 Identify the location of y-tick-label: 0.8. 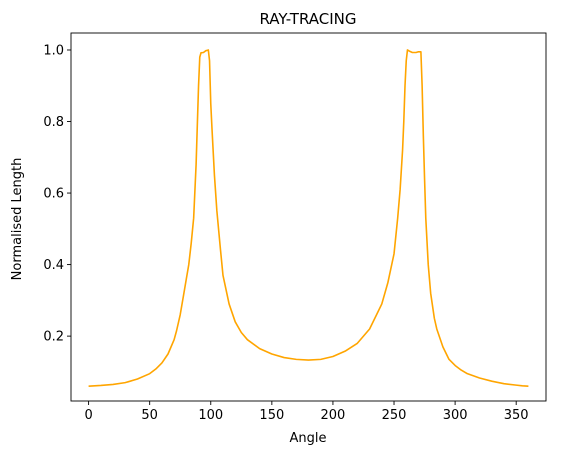
(53, 122).